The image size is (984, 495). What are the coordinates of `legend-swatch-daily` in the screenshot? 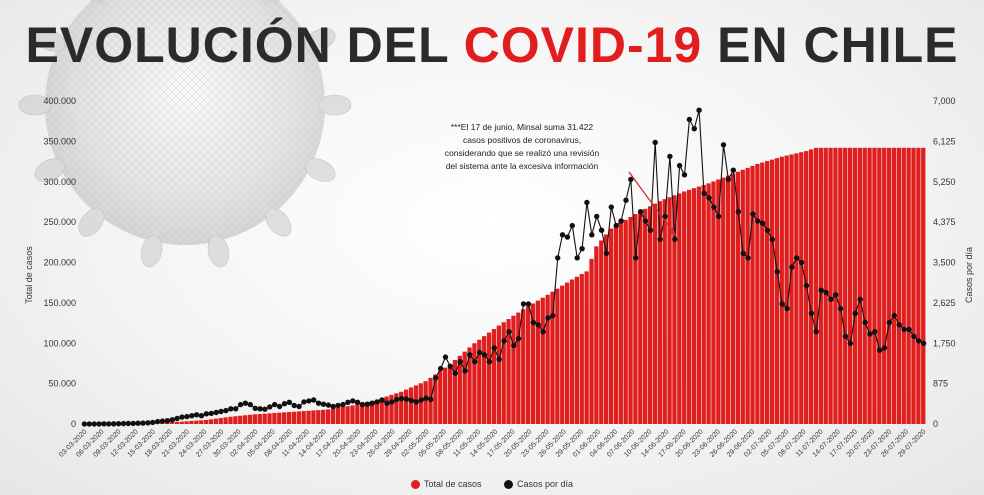 It's located at (509, 484).